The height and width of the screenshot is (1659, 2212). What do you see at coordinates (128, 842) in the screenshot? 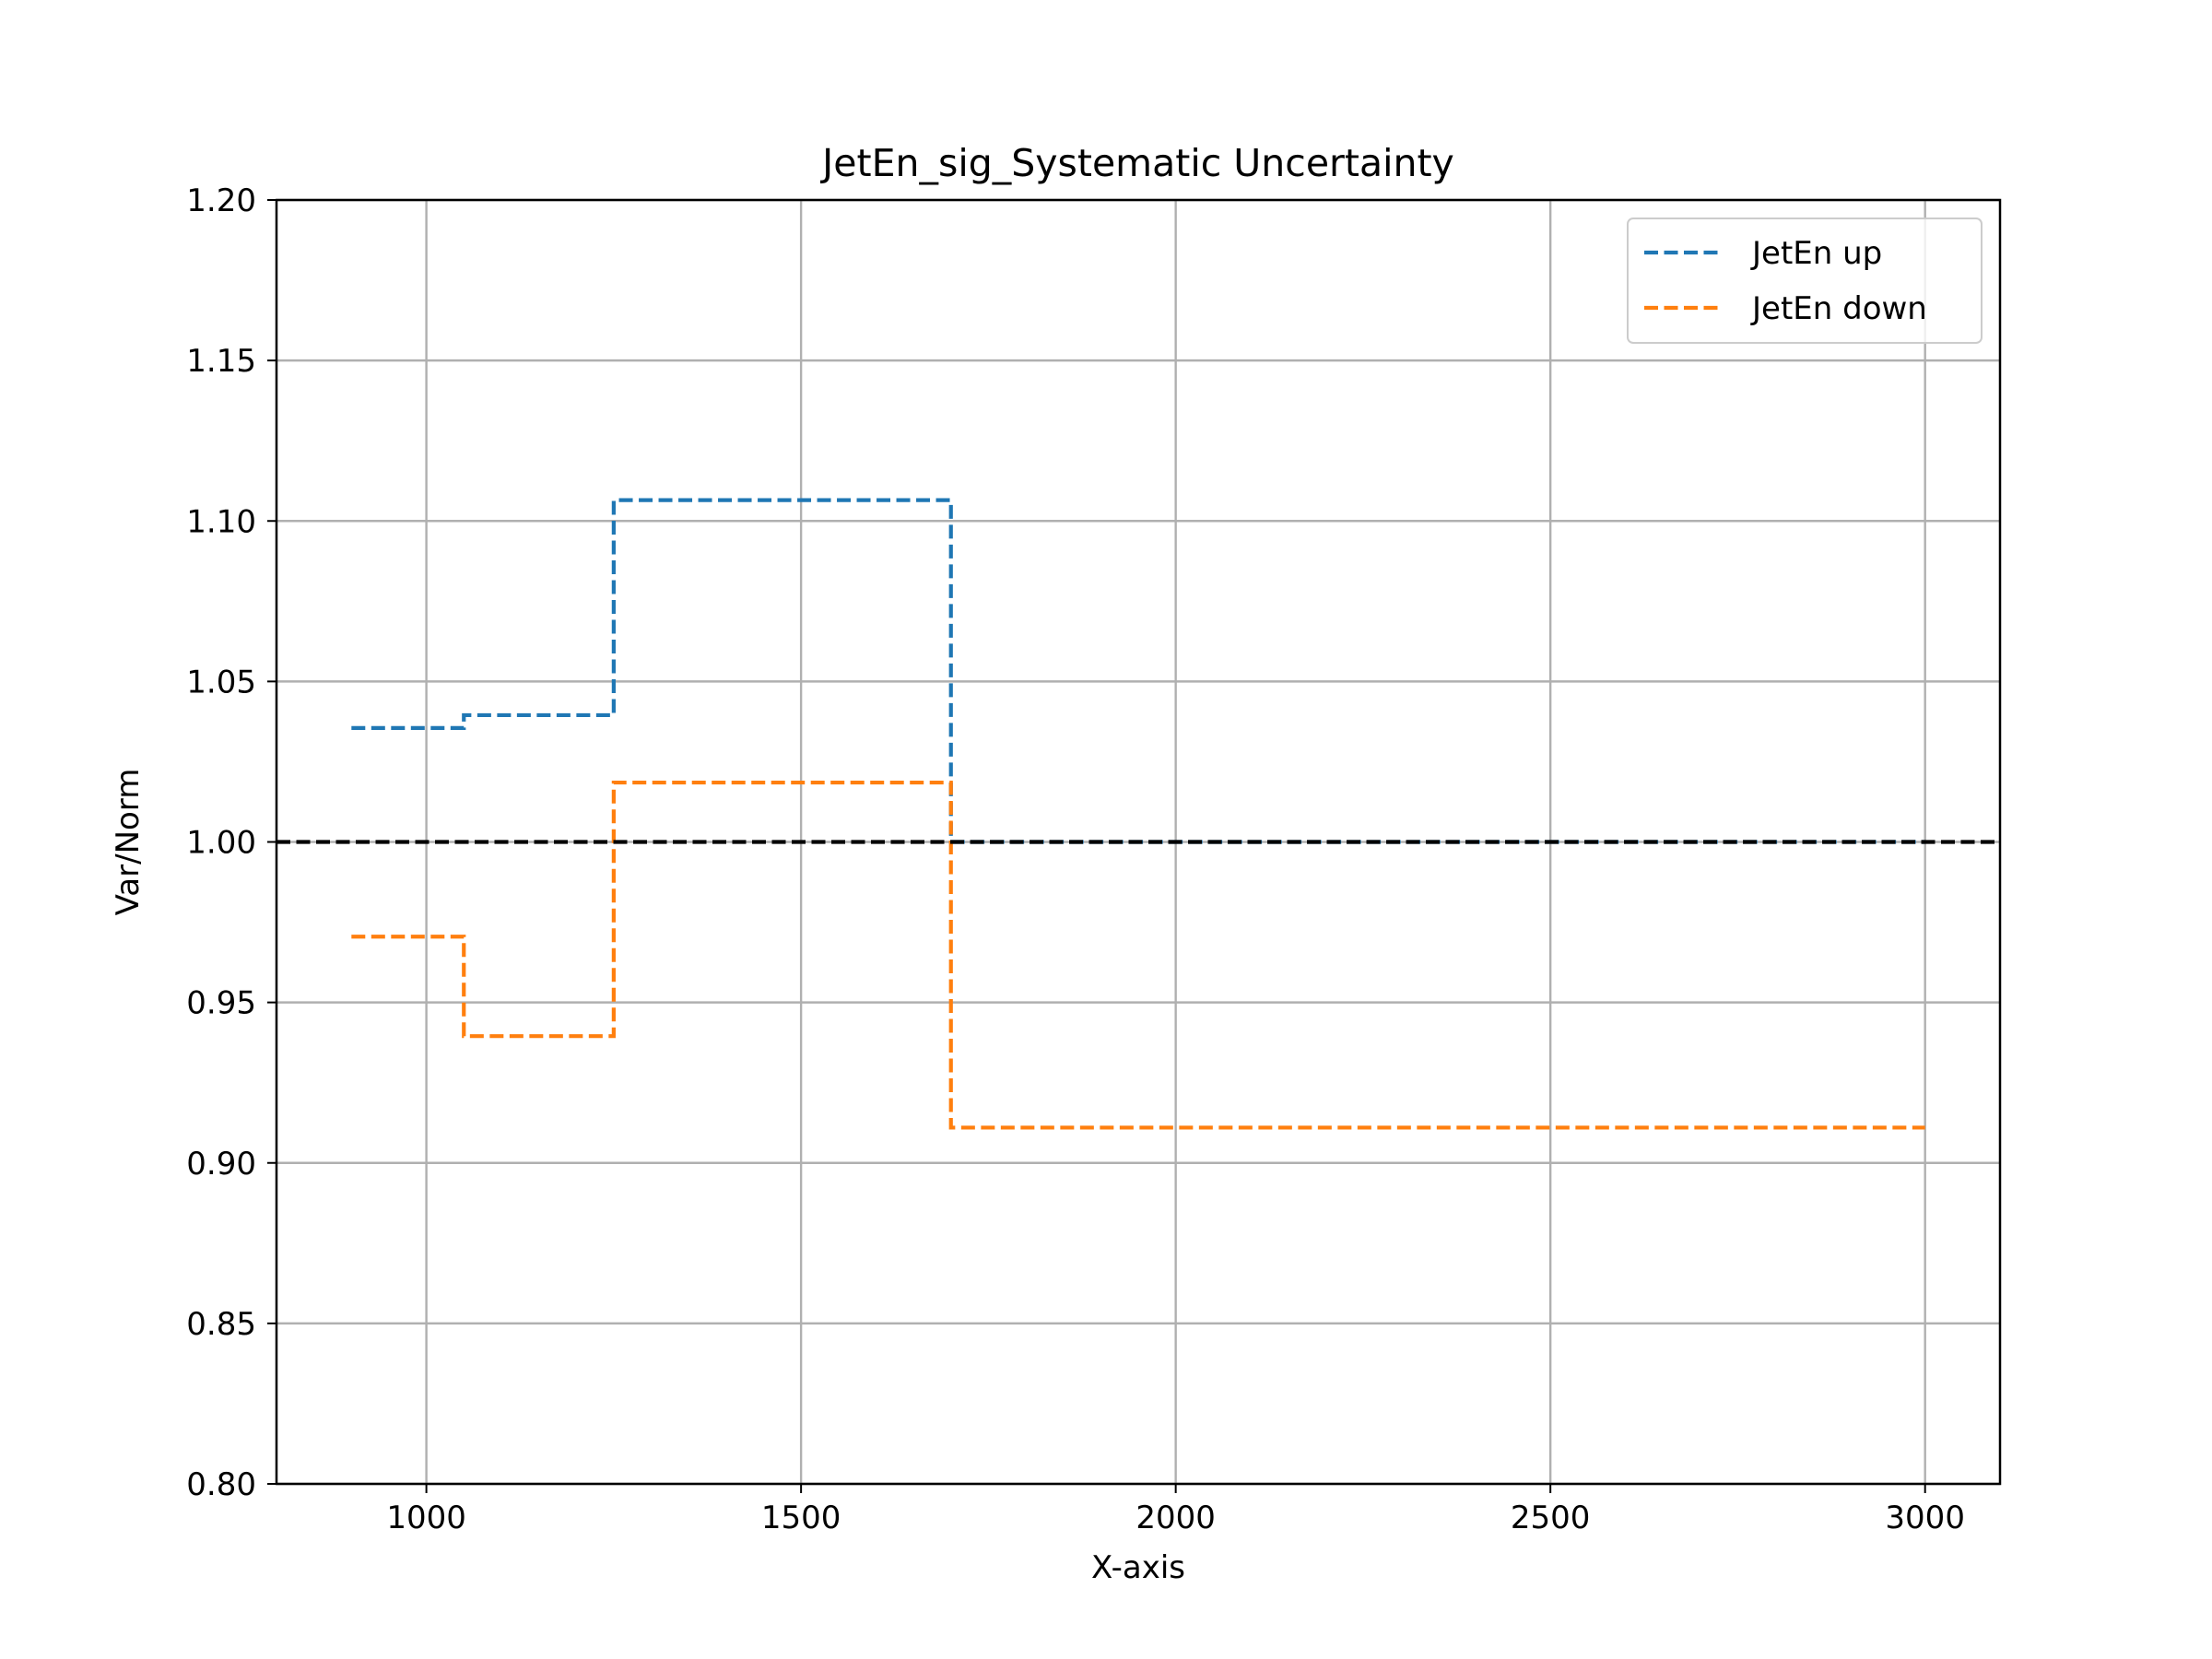
I see `y-axis-label: Var/Norm` at bounding box center [128, 842].